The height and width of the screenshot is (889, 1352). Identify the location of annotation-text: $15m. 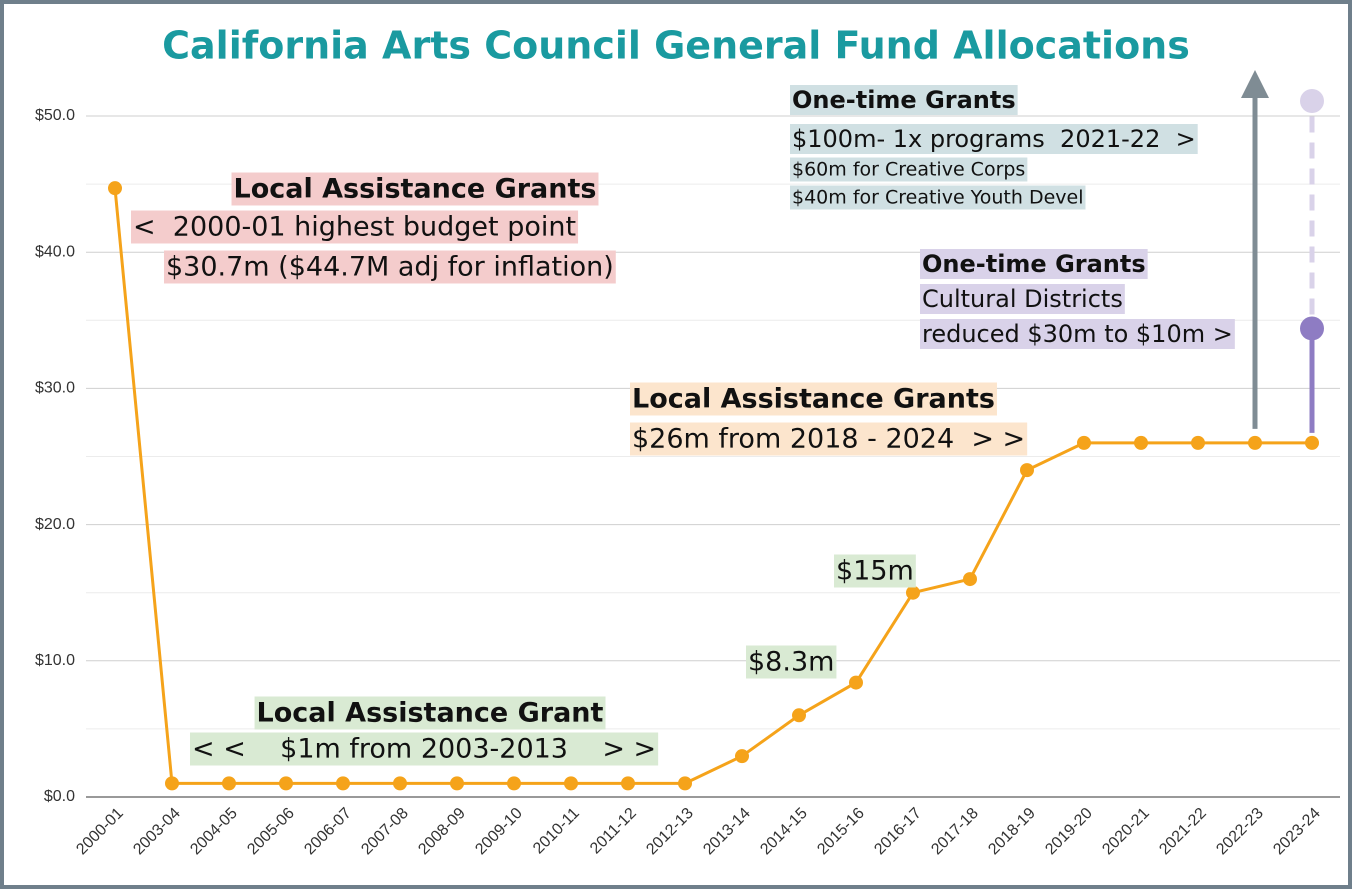
(875, 571).